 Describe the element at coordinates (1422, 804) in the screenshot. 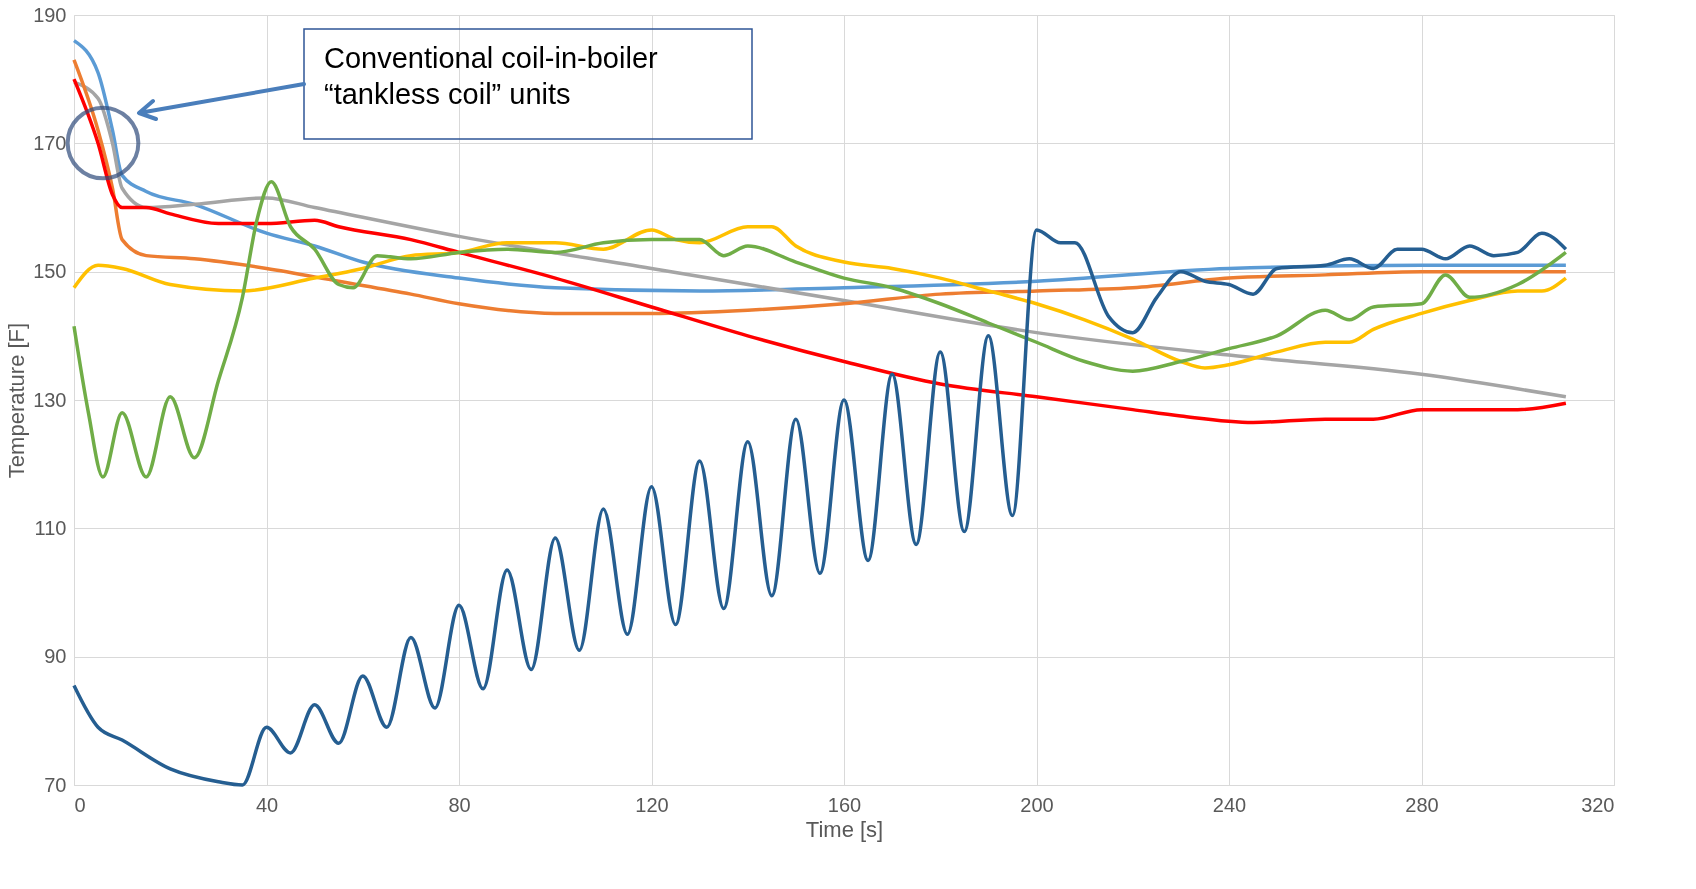

I see `x-tick-label: 280` at that location.